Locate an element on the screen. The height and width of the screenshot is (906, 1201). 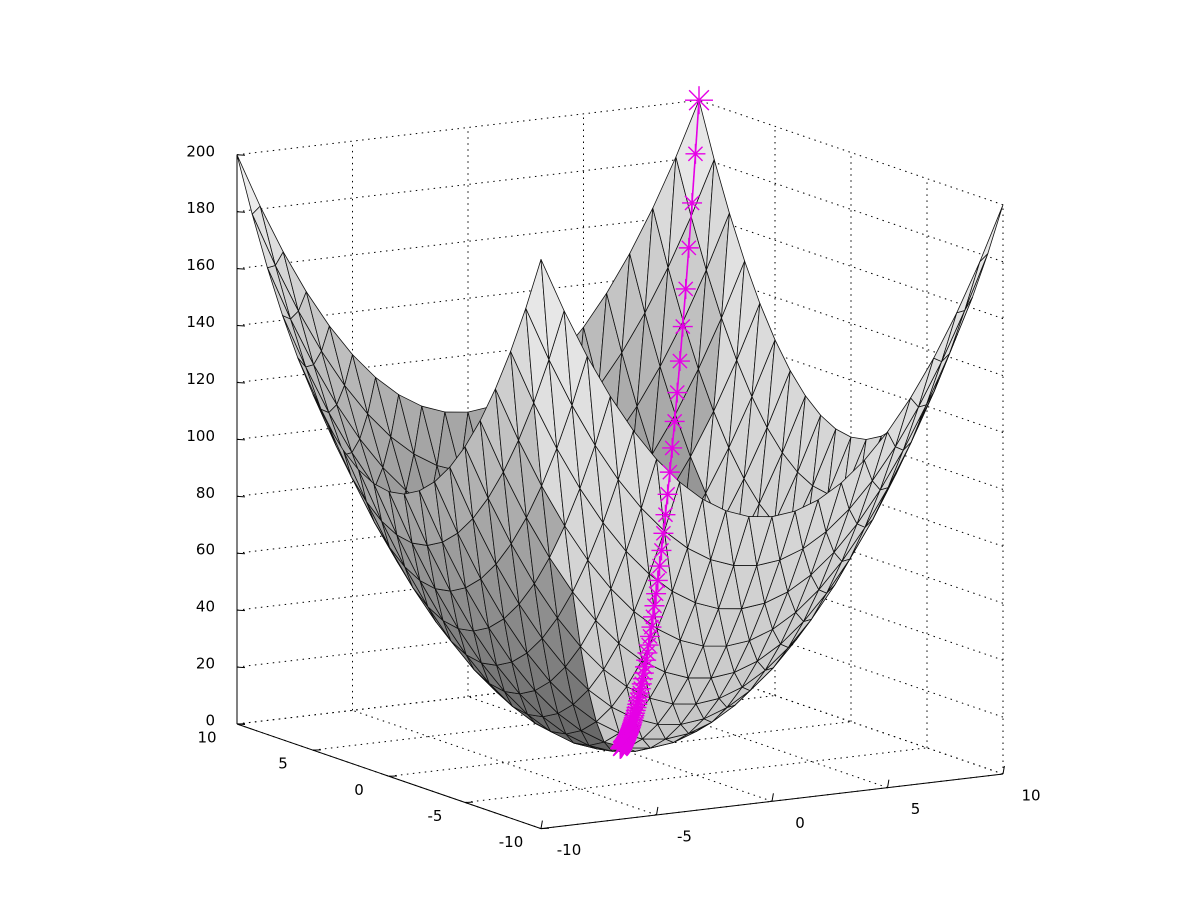
z-tick-label: 0 is located at coordinates (210, 721).